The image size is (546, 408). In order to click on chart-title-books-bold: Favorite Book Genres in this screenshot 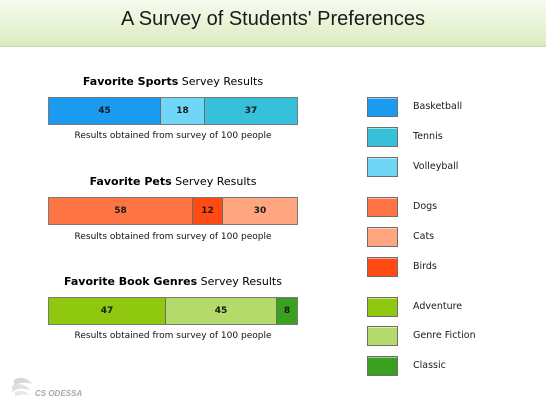, I will do `click(131, 281)`.